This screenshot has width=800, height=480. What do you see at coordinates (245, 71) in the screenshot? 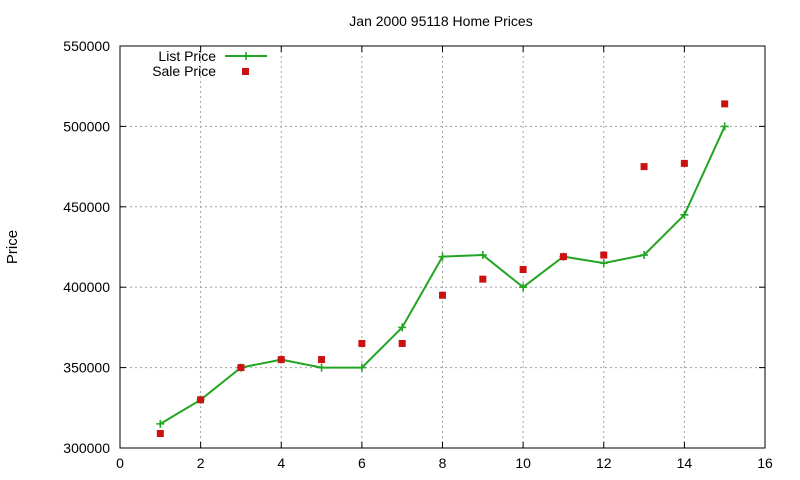
I see `legend-swatch-sale-price` at bounding box center [245, 71].